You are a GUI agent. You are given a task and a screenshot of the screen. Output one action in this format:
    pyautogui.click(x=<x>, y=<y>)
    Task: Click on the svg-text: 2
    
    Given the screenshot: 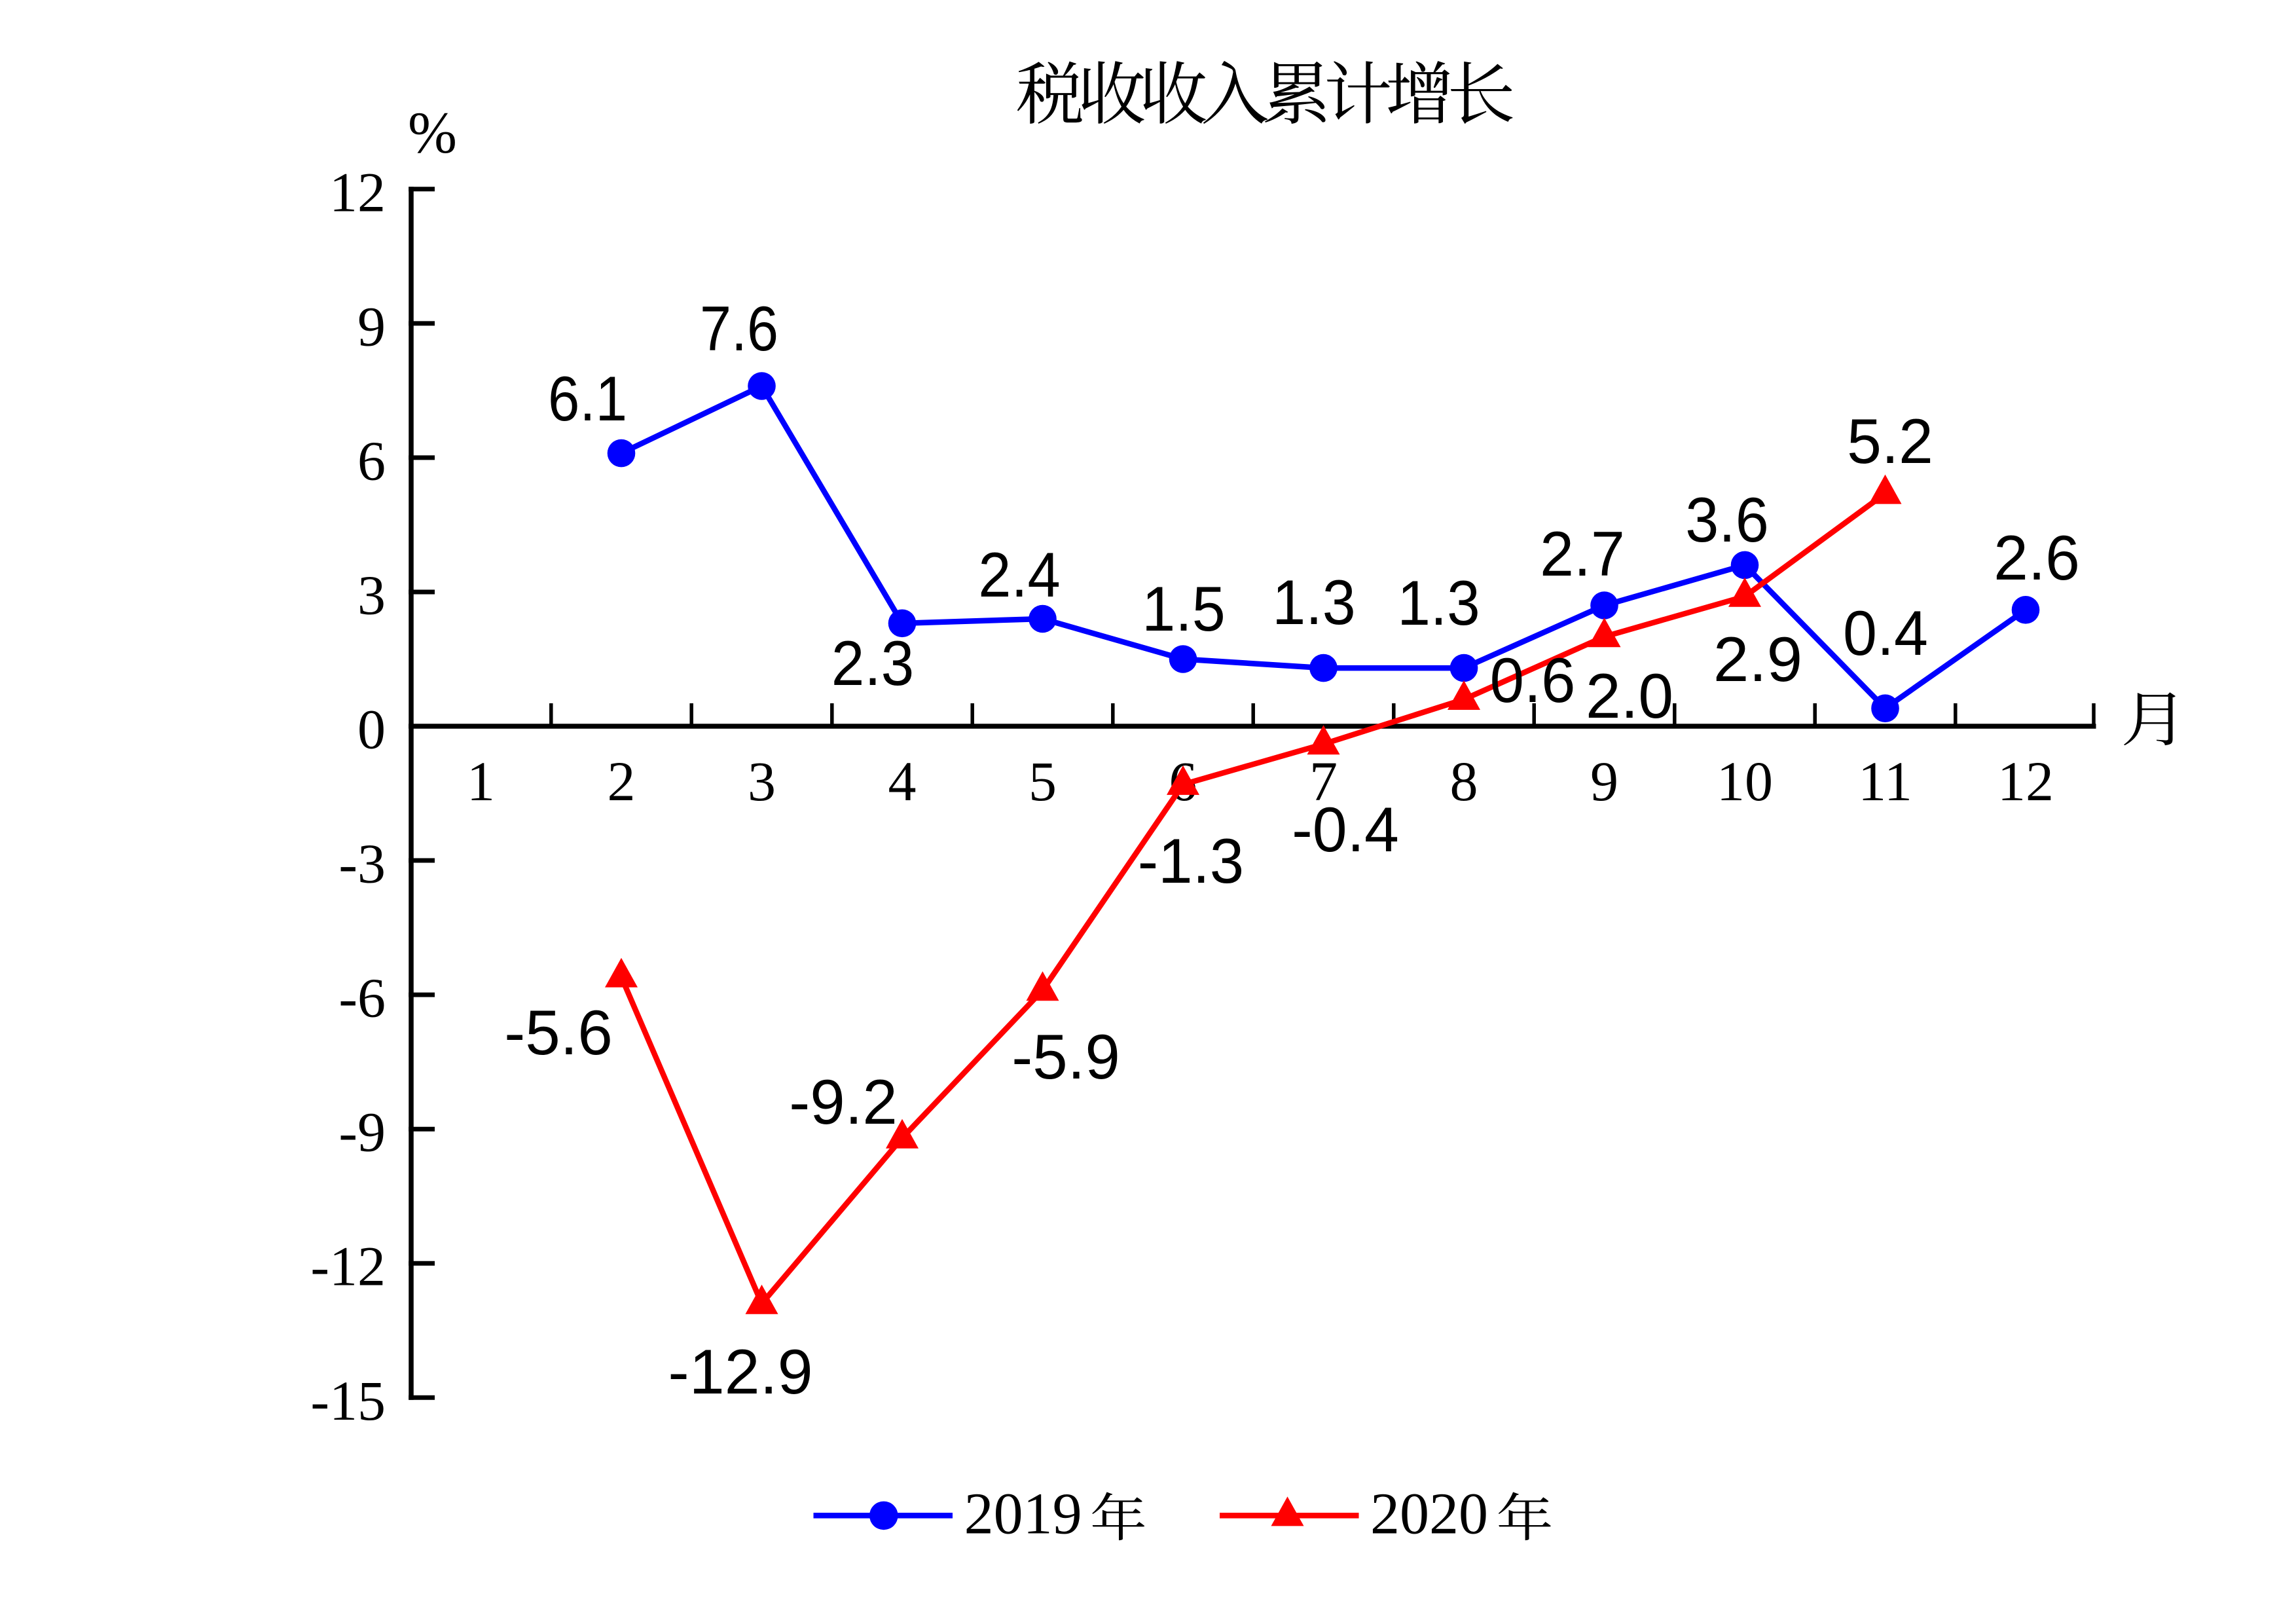 What is the action you would take?
    pyautogui.click(x=622, y=781)
    